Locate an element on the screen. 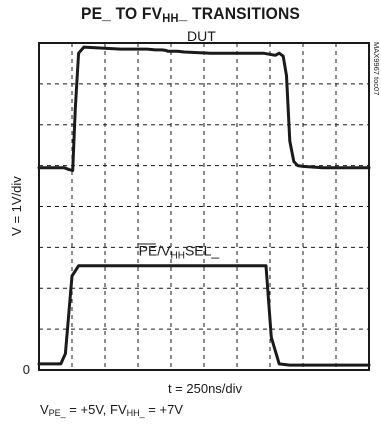  footnote-pe-sub: PE_ is located at coordinates (57, 413).